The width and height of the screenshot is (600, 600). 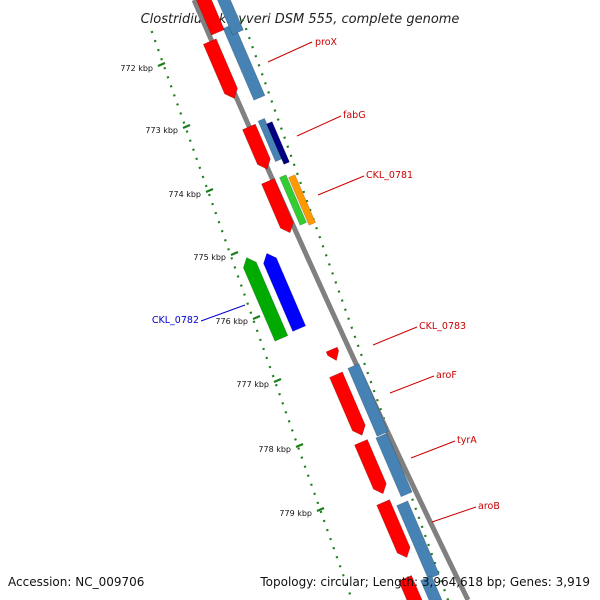 What do you see at coordinates (274, 449) in the screenshot?
I see `kbp-label: 778 kbp` at bounding box center [274, 449].